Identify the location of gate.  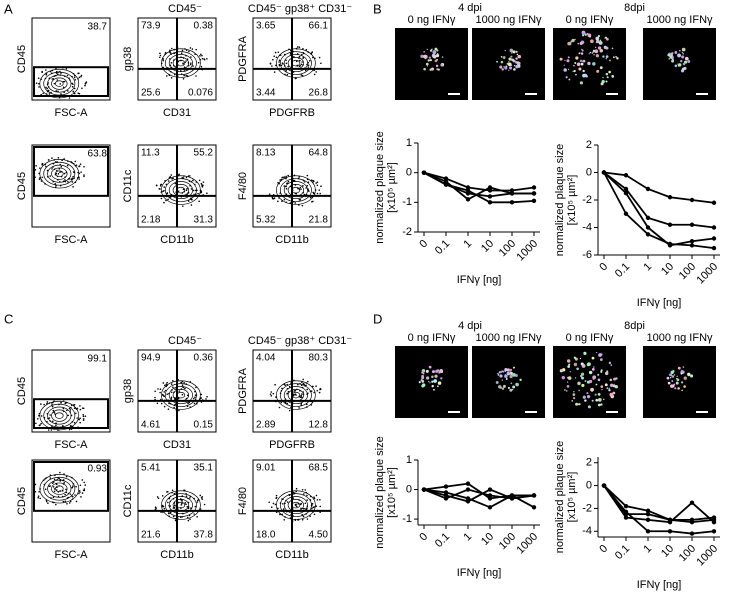
(71, 414).